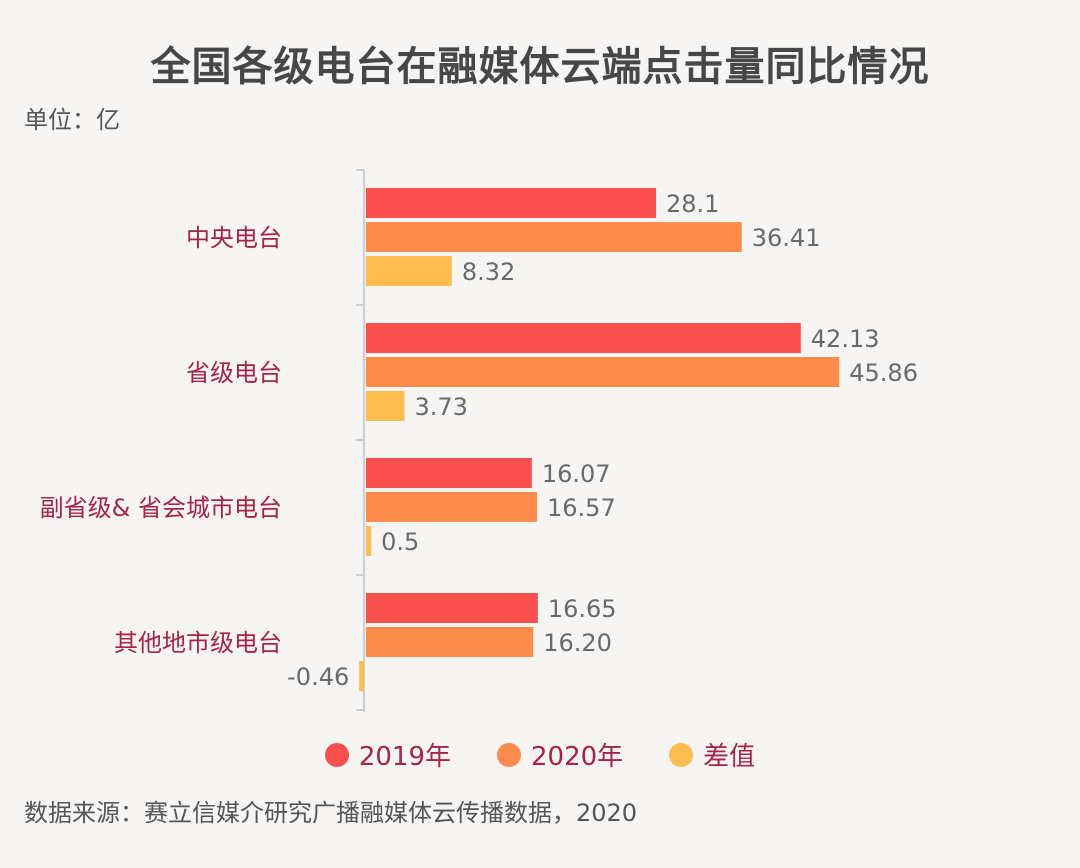  What do you see at coordinates (581, 508) in the screenshot?
I see `data-label: 16.57` at bounding box center [581, 508].